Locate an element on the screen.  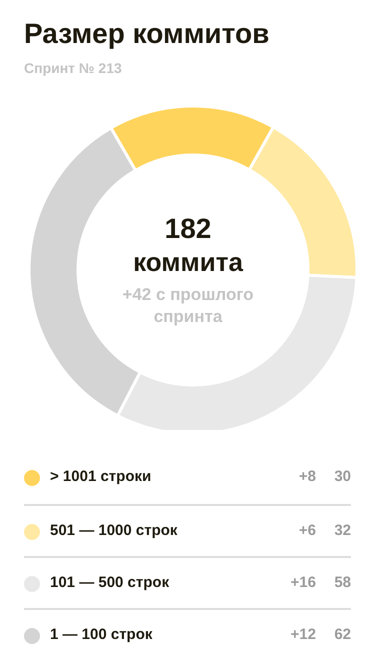
text: коммита is located at coordinates (188, 262).